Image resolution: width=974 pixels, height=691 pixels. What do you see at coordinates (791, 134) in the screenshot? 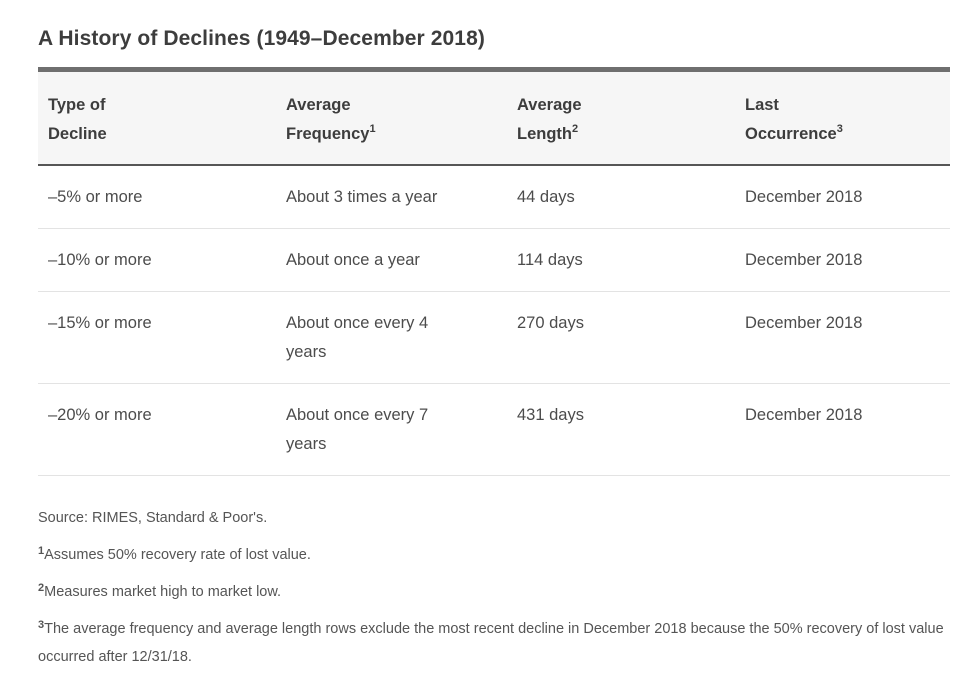
I see `column-header-line2: Occurrence` at bounding box center [791, 134].